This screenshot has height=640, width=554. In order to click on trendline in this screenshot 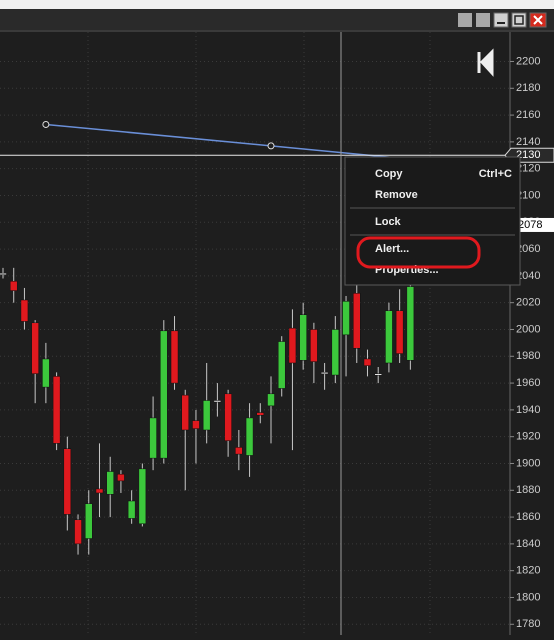, I will do `click(233, 142)`.